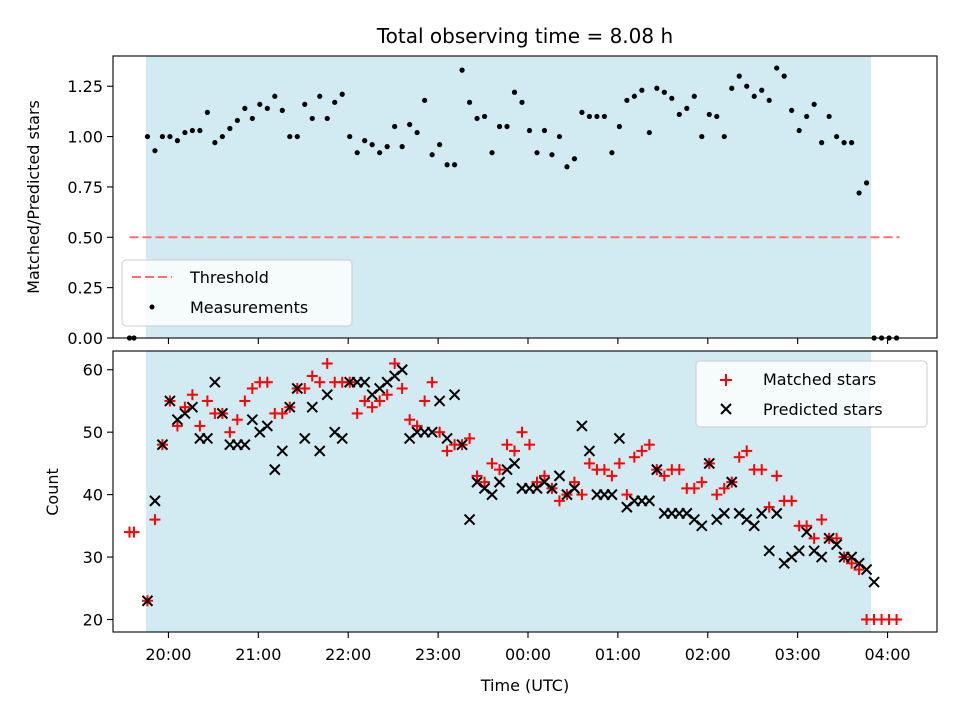 The image size is (960, 720). I want to click on bottom-legend: Matched stars Predicted stars, so click(811, 394).